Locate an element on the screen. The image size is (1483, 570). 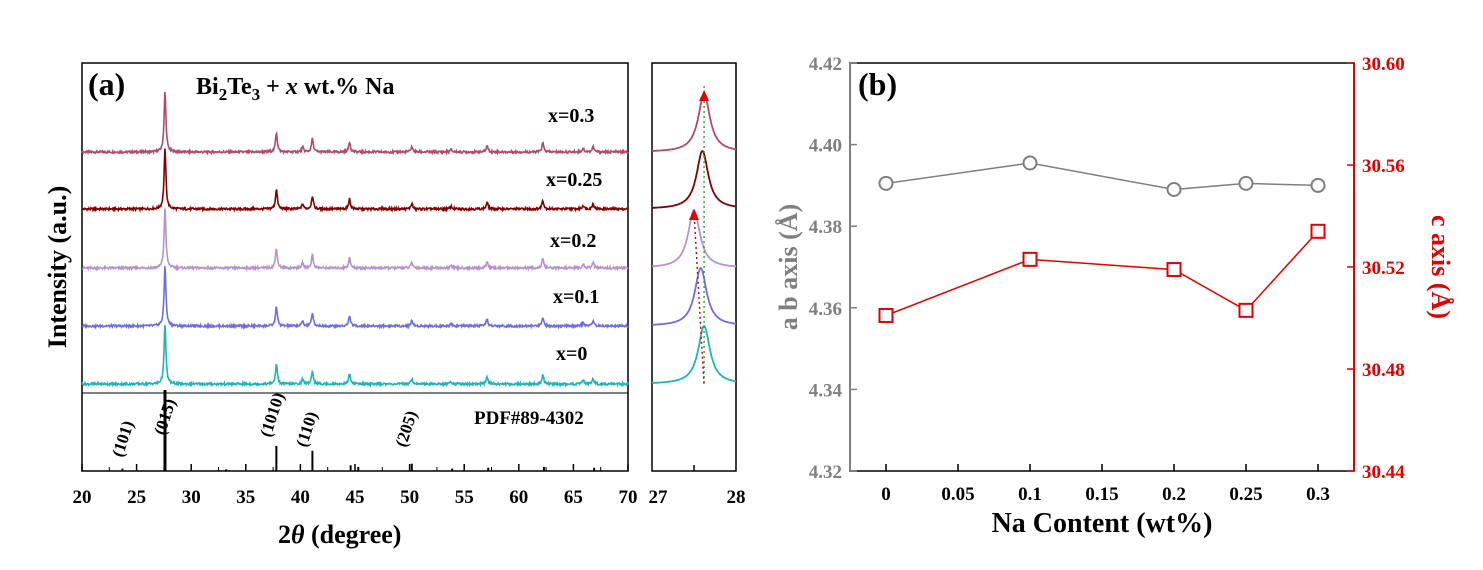
hkl-label-4: (205) is located at coordinates (406, 428).